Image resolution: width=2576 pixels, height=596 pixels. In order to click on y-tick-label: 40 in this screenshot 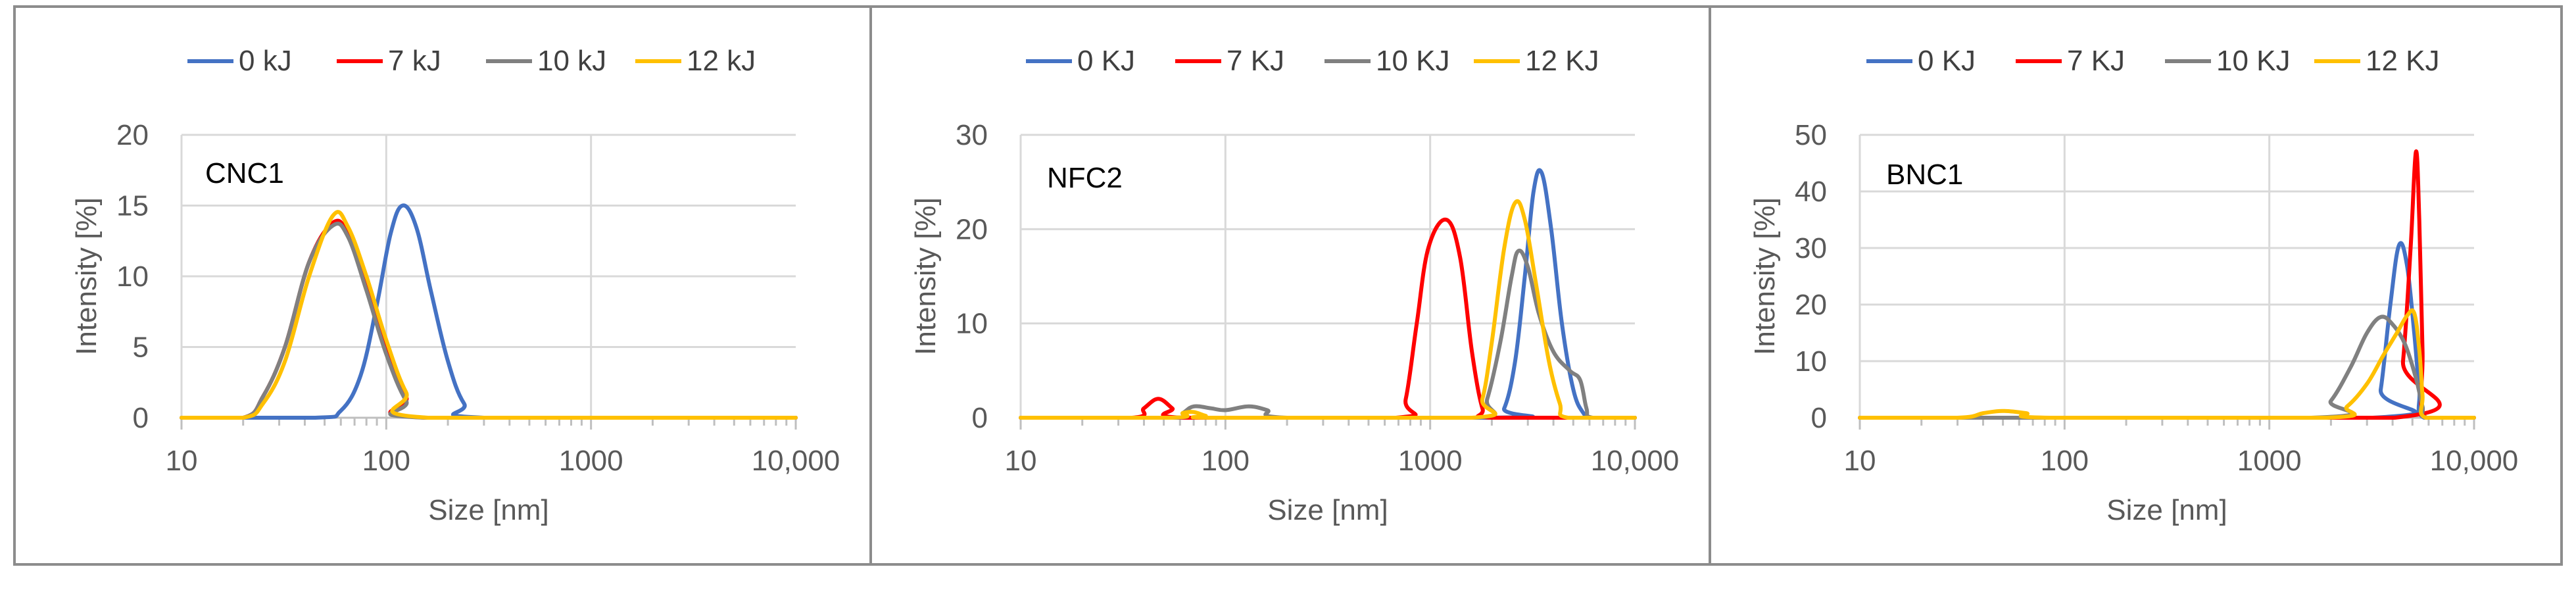, I will do `click(1811, 192)`.